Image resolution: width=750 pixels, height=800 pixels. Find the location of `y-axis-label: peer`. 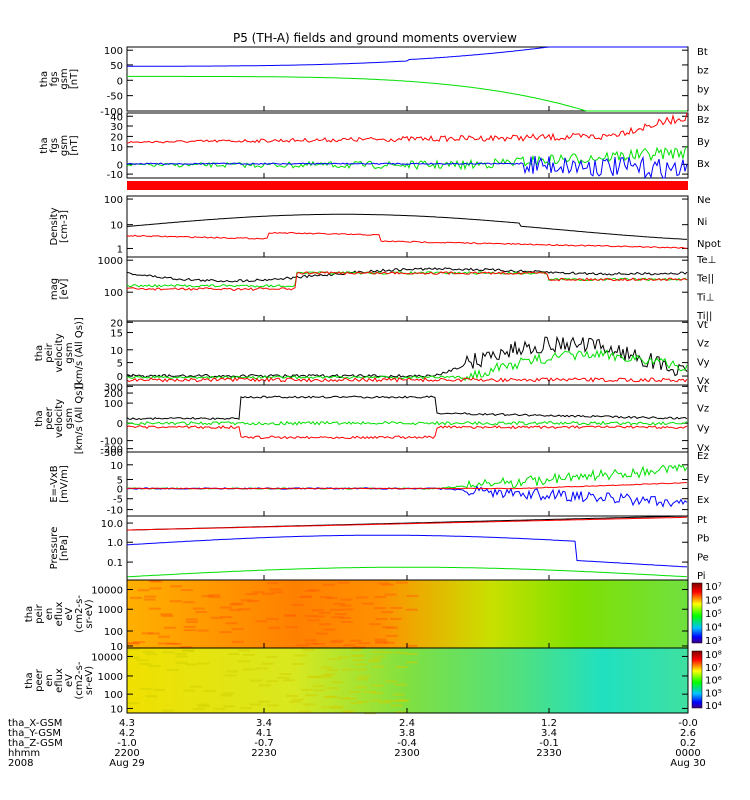

y-axis-label: peer is located at coordinates (49, 418).